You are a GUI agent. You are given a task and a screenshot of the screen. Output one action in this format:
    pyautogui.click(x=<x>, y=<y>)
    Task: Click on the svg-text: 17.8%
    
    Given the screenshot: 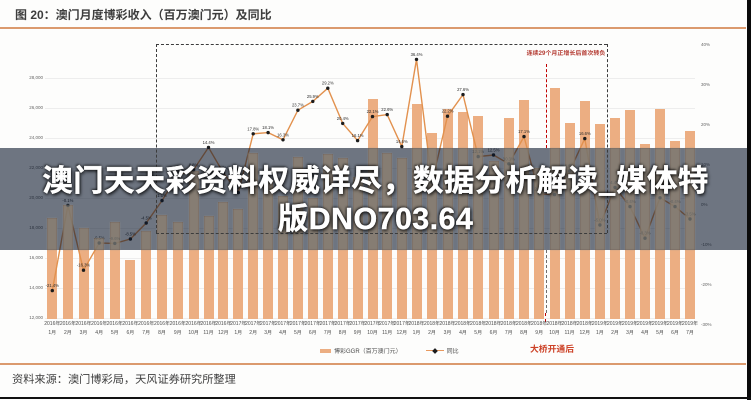 What is the action you would take?
    pyautogui.click(x=253, y=128)
    